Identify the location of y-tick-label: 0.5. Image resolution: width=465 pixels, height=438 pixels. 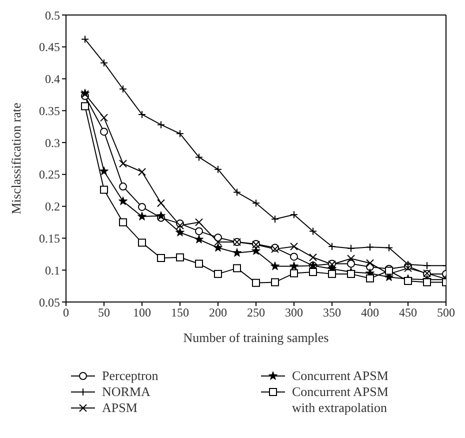
(52, 15).